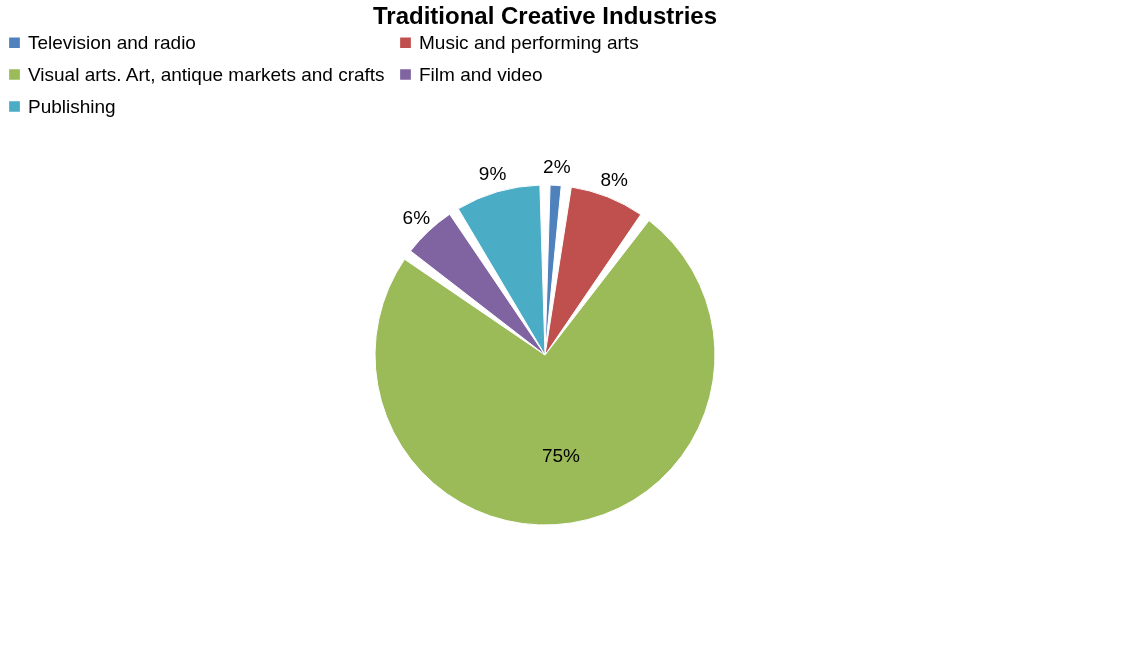 Image resolution: width=1131 pixels, height=659 pixels. Describe the element at coordinates (545, 15) in the screenshot. I see `chart-title: Traditional Creative Industries` at that location.